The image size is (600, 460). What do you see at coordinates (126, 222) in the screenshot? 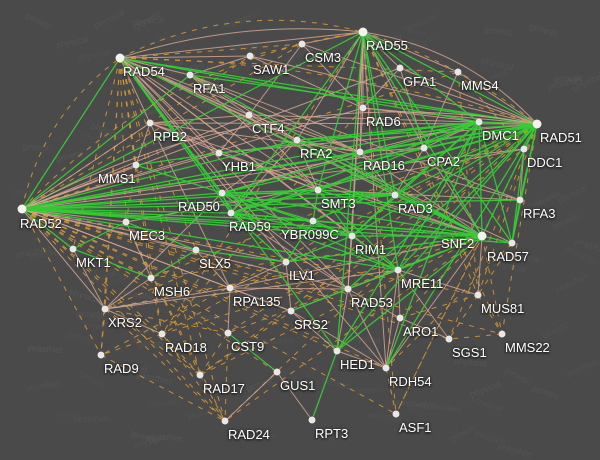
I see `graph-node-mec3` at bounding box center [126, 222].